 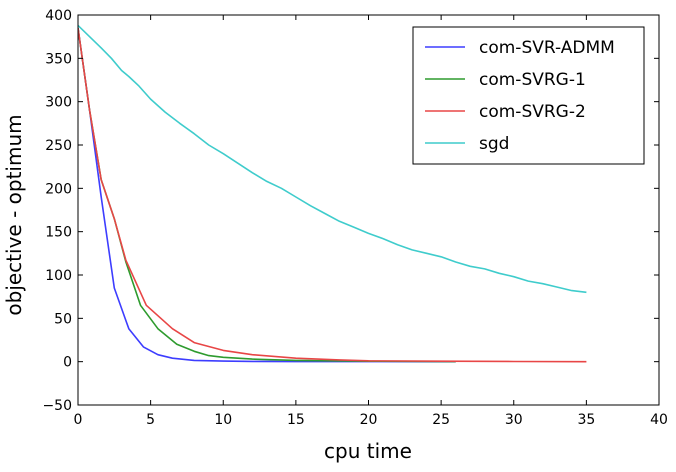 I want to click on y-tick-label: 200, so click(x=58, y=189).